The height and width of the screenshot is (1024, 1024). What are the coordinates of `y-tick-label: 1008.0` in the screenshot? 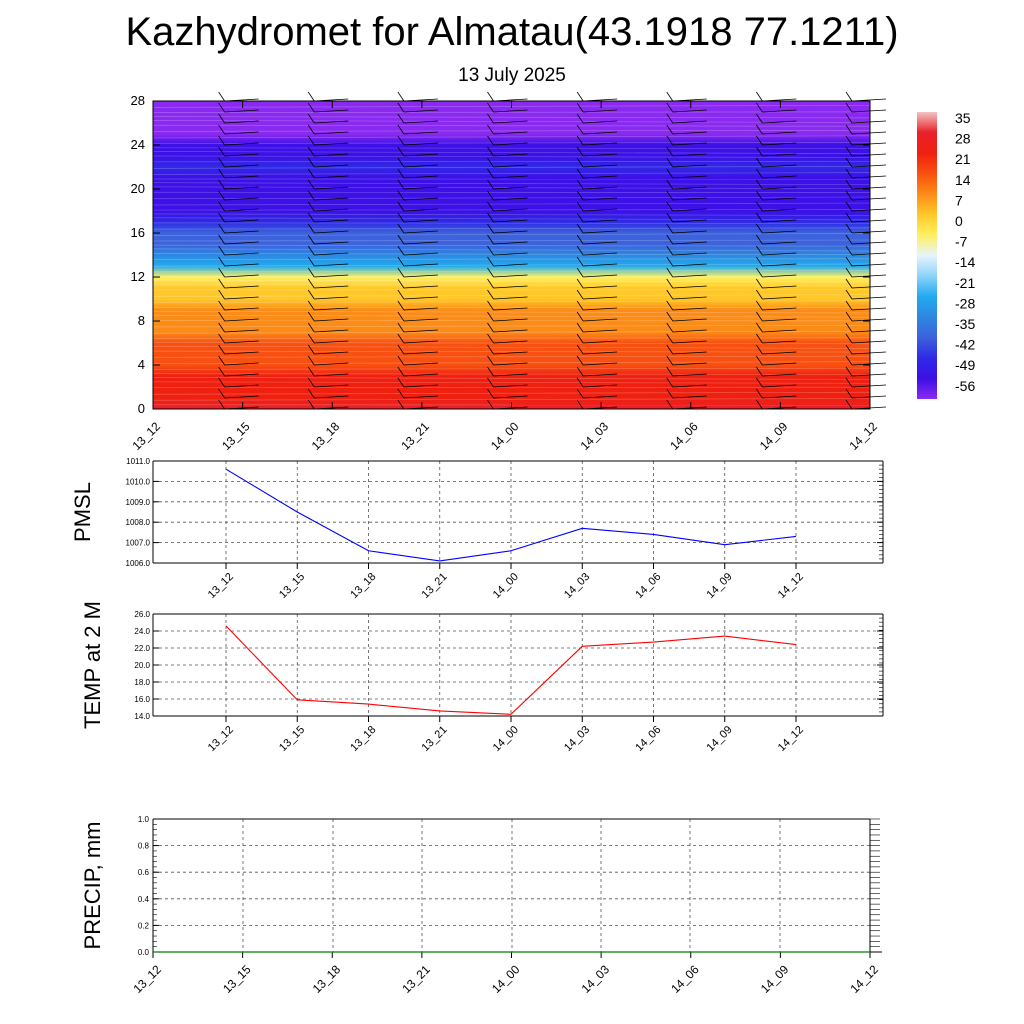 It's located at (138, 522).